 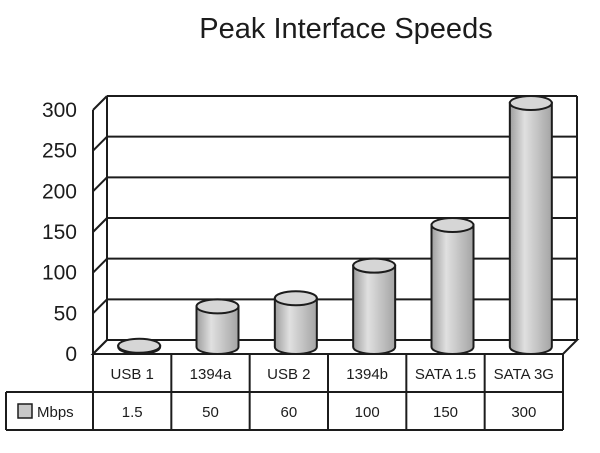 I want to click on y-tick-label: 50, so click(x=65, y=313).